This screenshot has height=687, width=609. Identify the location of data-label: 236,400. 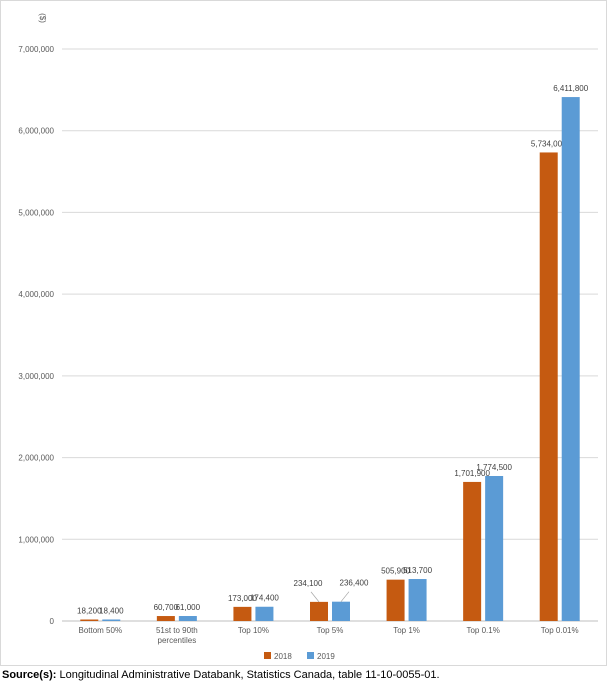
(354, 583).